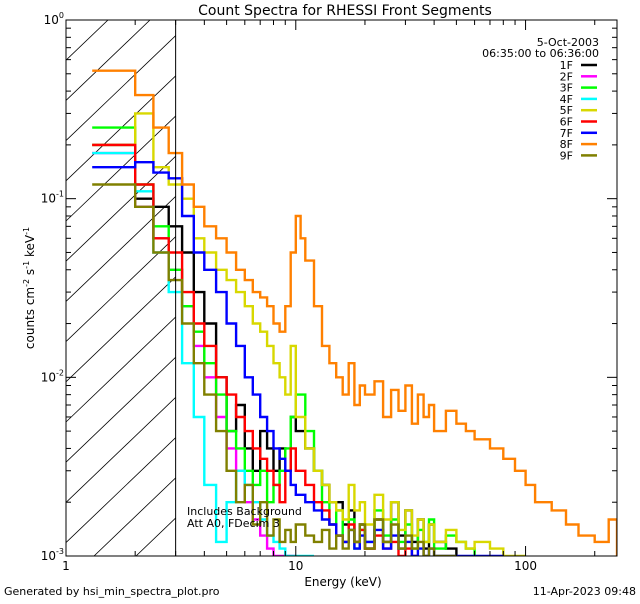 This screenshot has height=604, width=640. I want to click on legend-label: 2F, so click(566, 76).